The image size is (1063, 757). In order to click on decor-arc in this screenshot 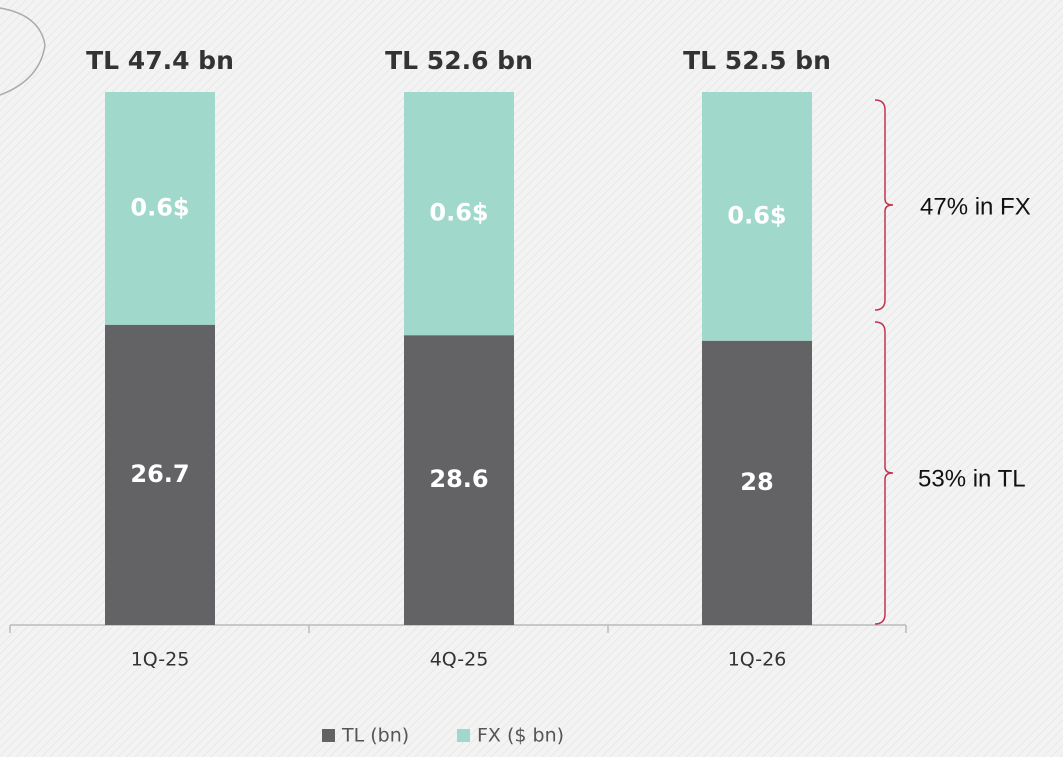, I will do `click(23, 51)`.